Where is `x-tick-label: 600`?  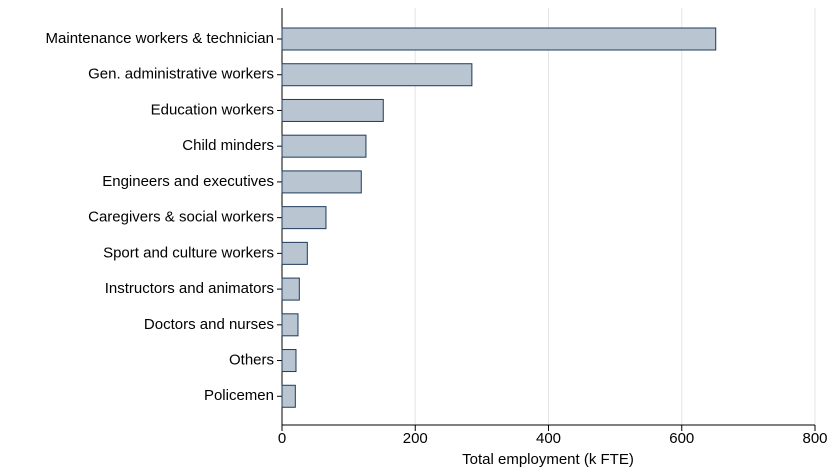 x-tick-label: 600 is located at coordinates (681, 438).